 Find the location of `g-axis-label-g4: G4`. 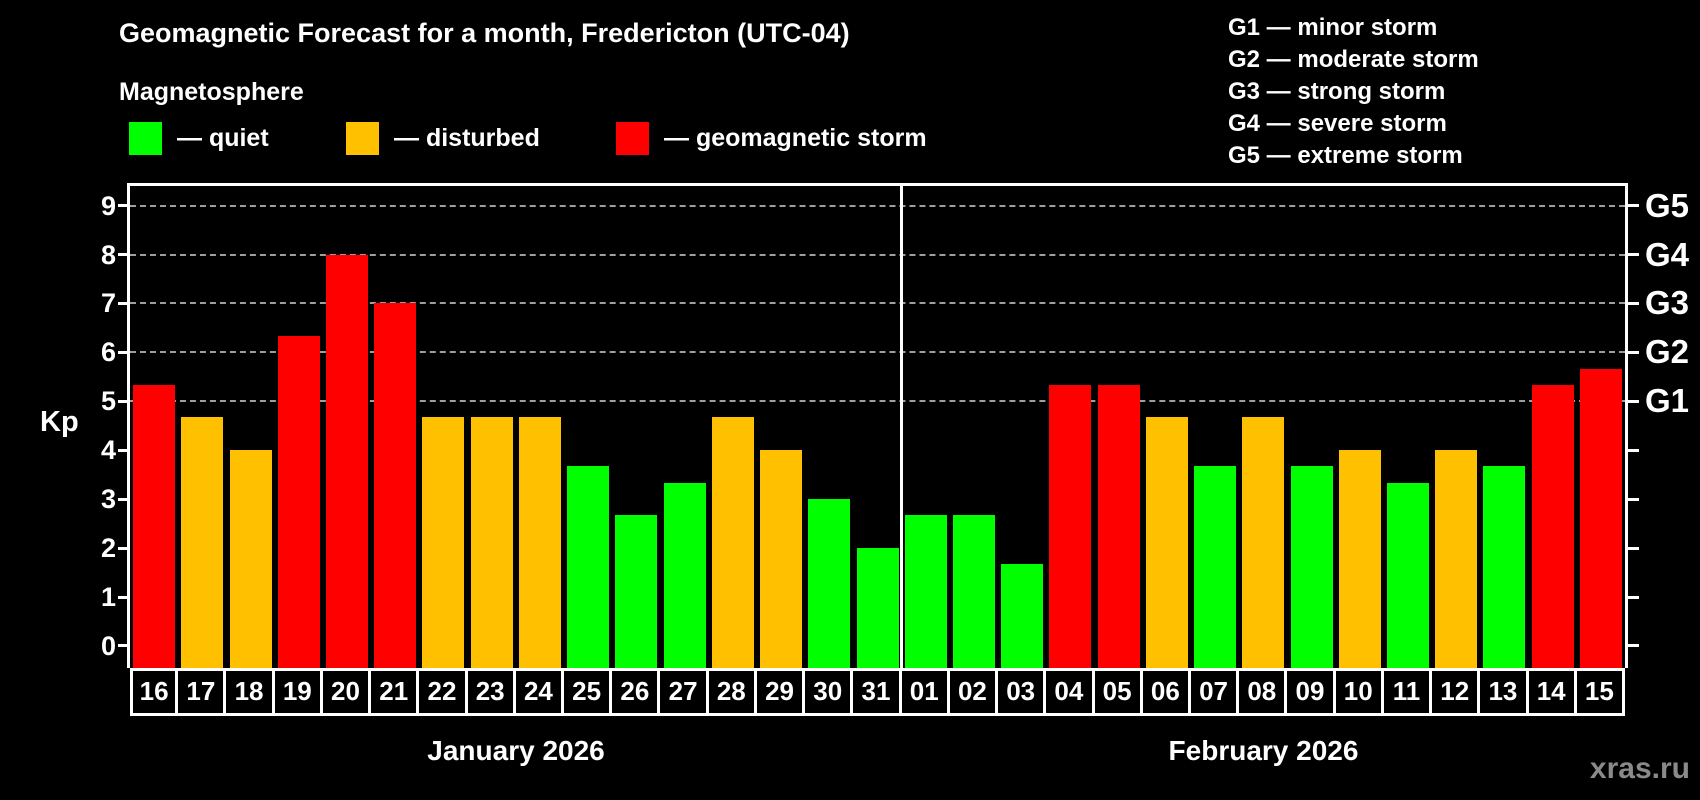

g-axis-label-g4: G4 is located at coordinates (1667, 254).